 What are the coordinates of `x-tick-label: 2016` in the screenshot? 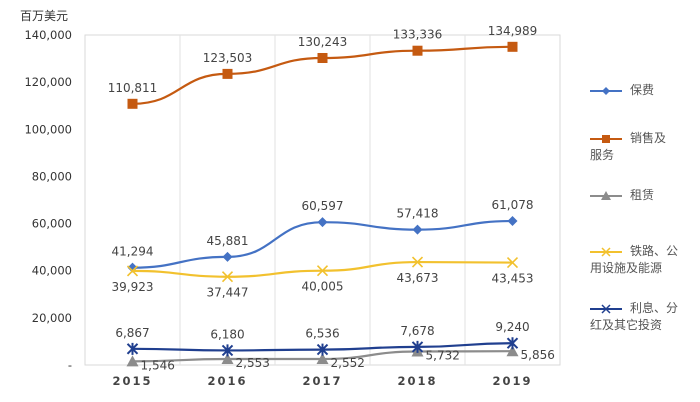 It's located at (227, 381).